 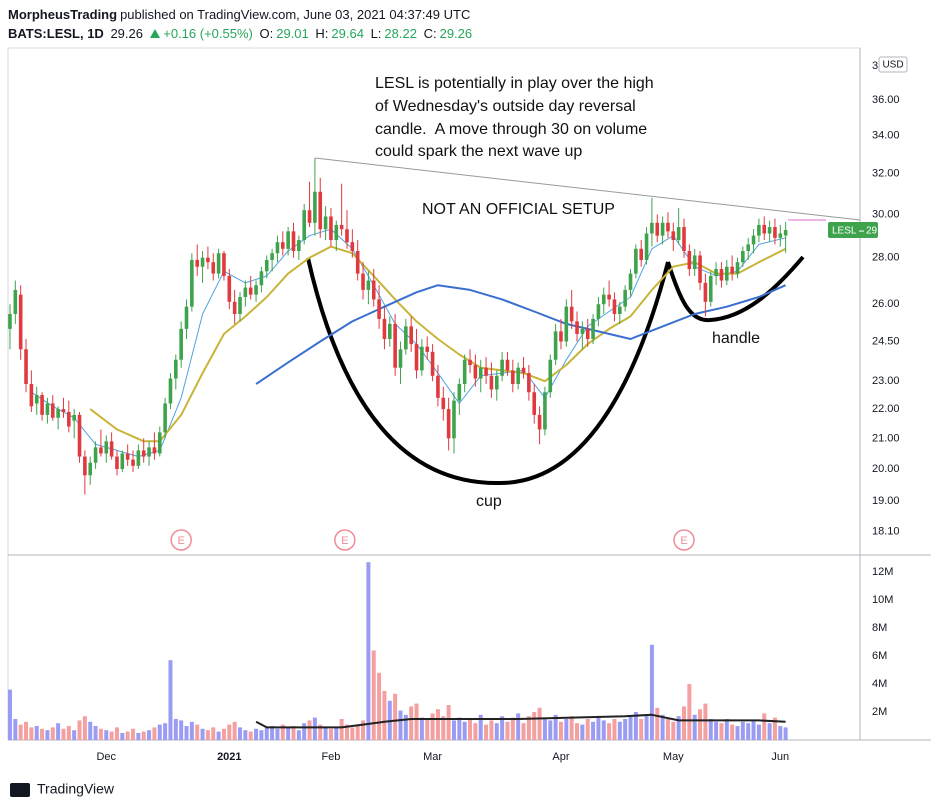 I want to click on h-value: 29.64, so click(x=347, y=33).